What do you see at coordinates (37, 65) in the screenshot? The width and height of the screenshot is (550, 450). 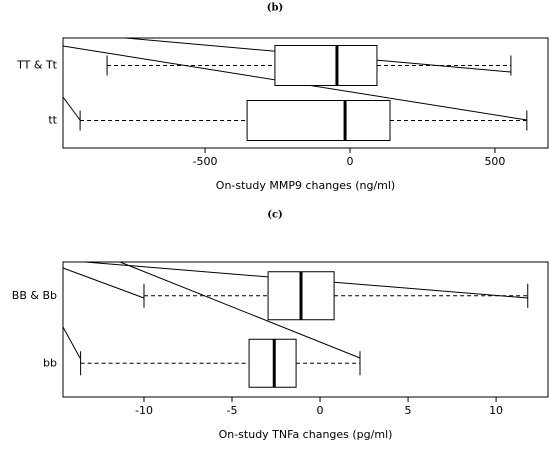 I see `y-tick-label: TT & Tt` at bounding box center [37, 65].